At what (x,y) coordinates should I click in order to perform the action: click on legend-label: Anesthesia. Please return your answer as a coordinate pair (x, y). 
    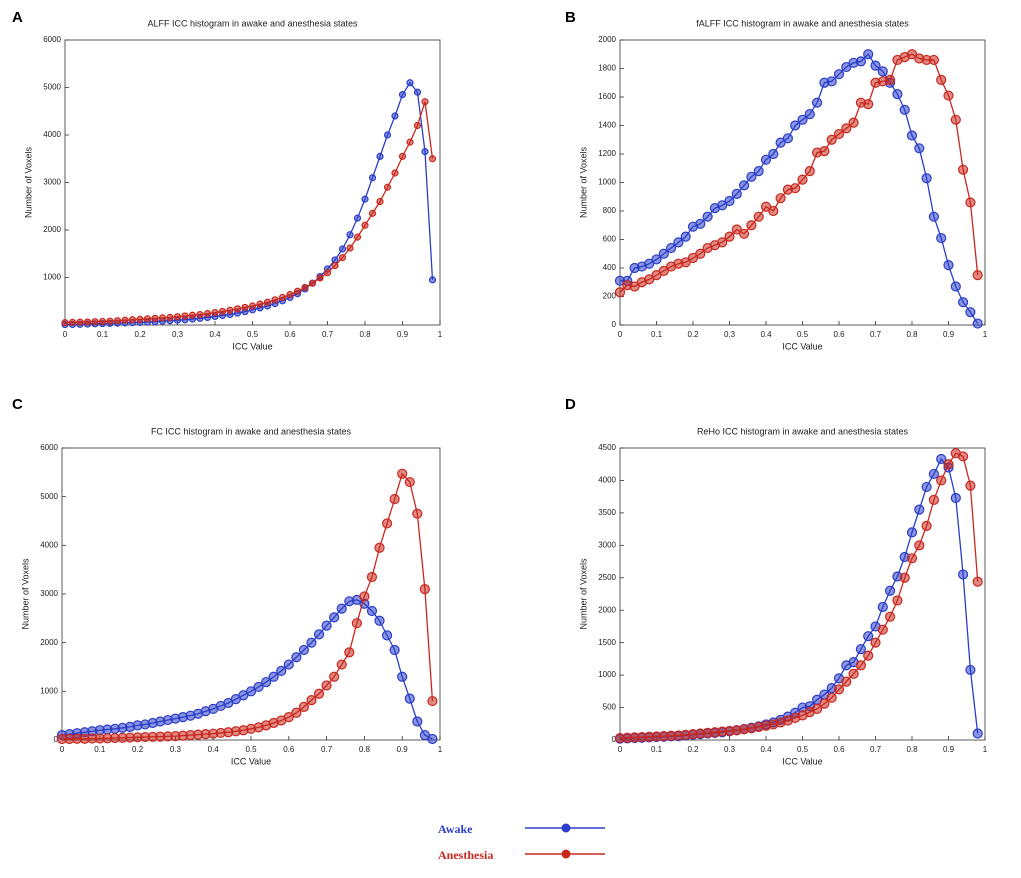
    Looking at the image, I should click on (465, 855).